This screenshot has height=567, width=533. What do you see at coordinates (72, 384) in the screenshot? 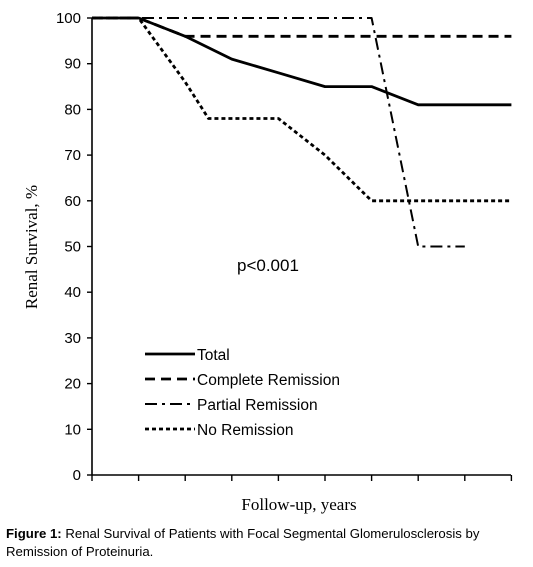
I see `y-tick-label: 20` at bounding box center [72, 384].